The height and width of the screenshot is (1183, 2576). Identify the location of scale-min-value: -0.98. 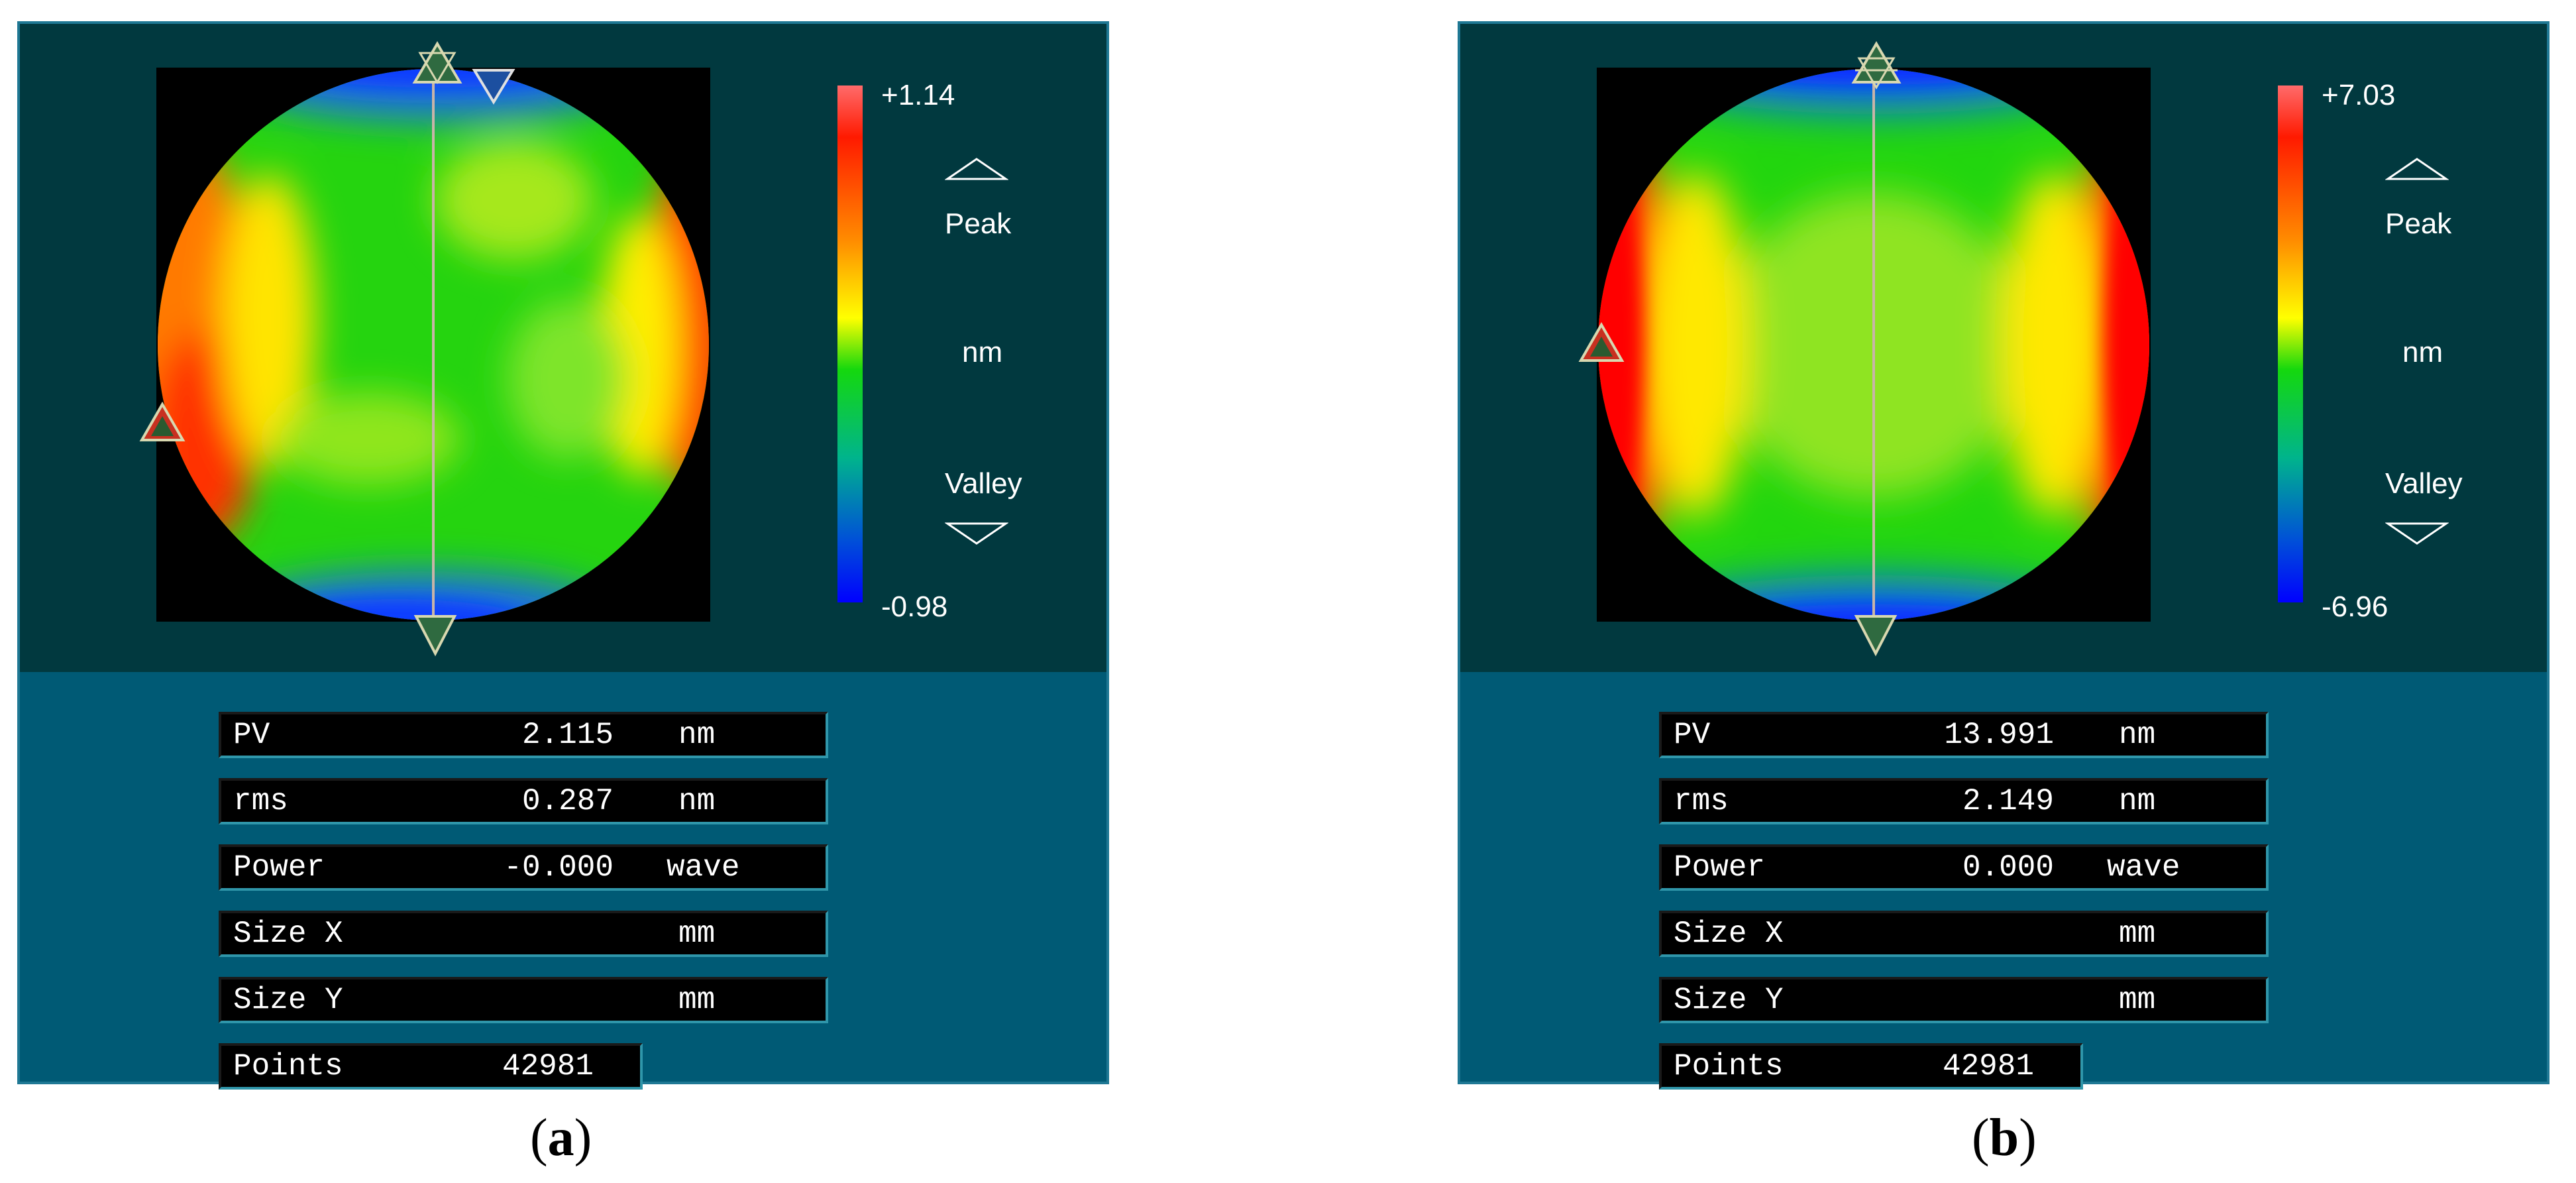
(915, 607).